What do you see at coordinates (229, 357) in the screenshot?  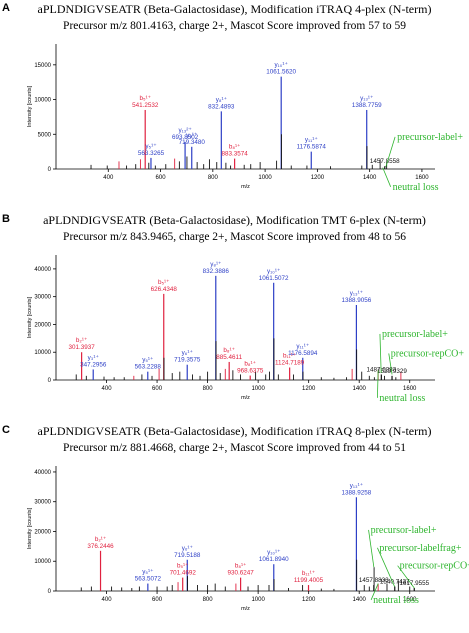 I see `peak-mz-label: 885.4611` at bounding box center [229, 357].